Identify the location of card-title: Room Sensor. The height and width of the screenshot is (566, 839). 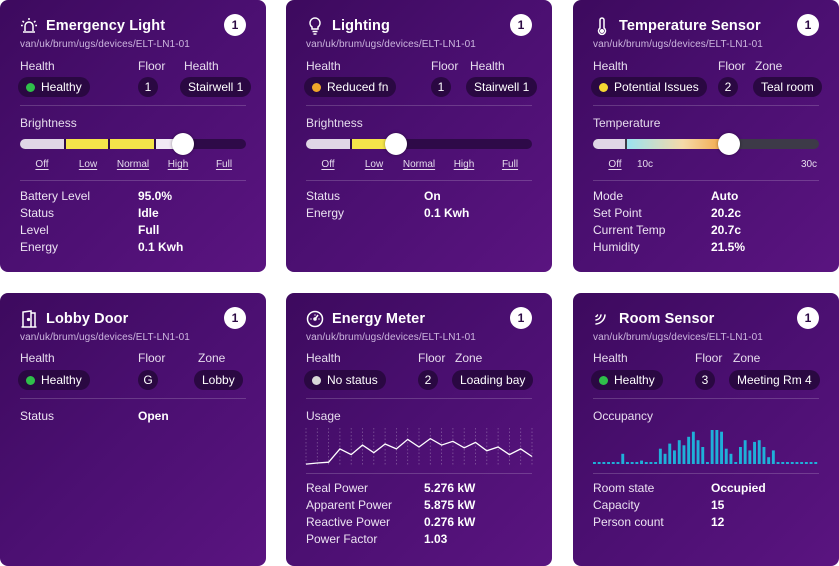
(667, 319).